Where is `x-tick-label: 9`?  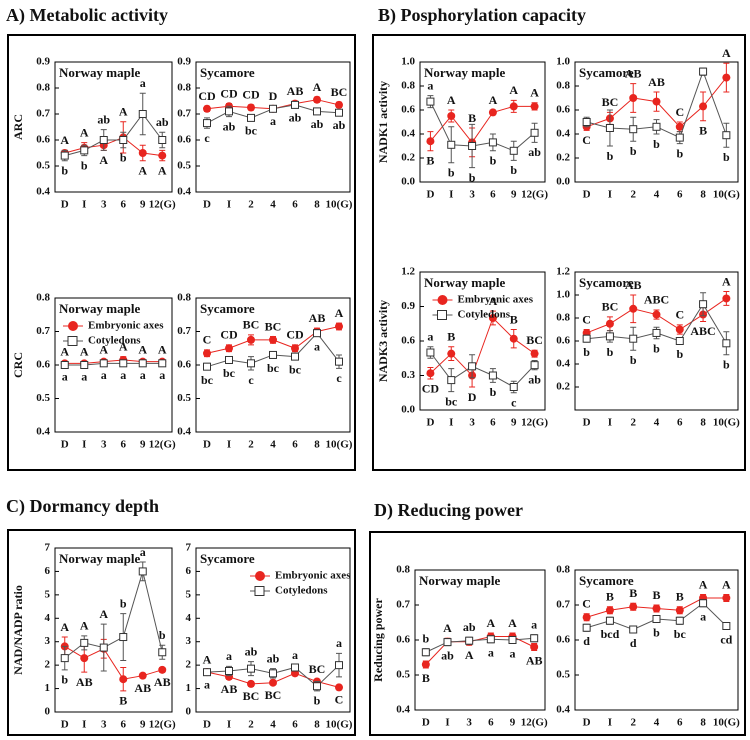 x-tick-label: 9 is located at coordinates (513, 723).